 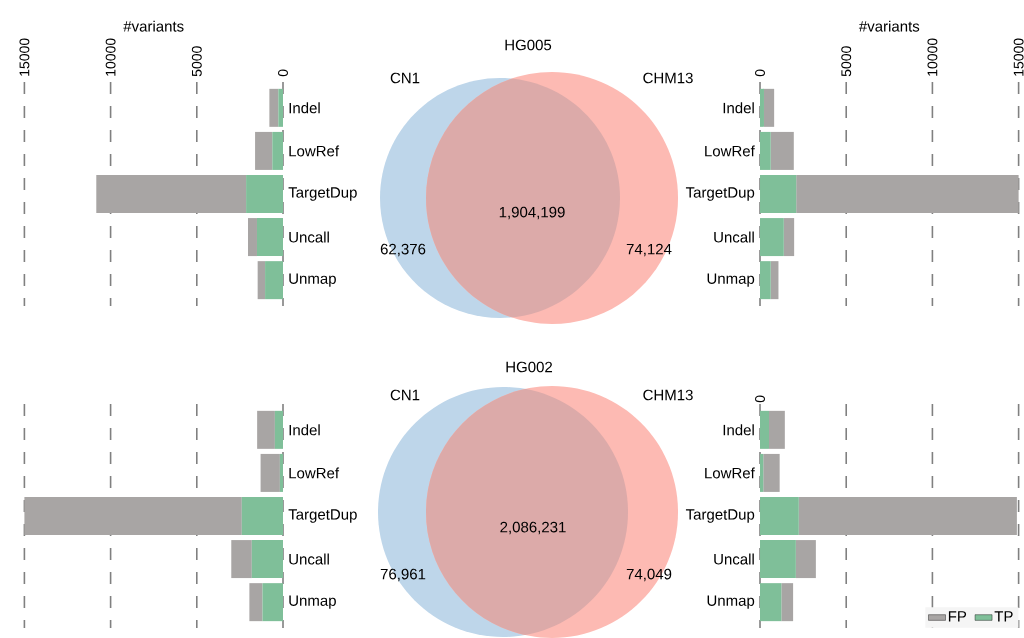 What do you see at coordinates (403, 575) in the screenshot?
I see `text: 76,961` at bounding box center [403, 575].